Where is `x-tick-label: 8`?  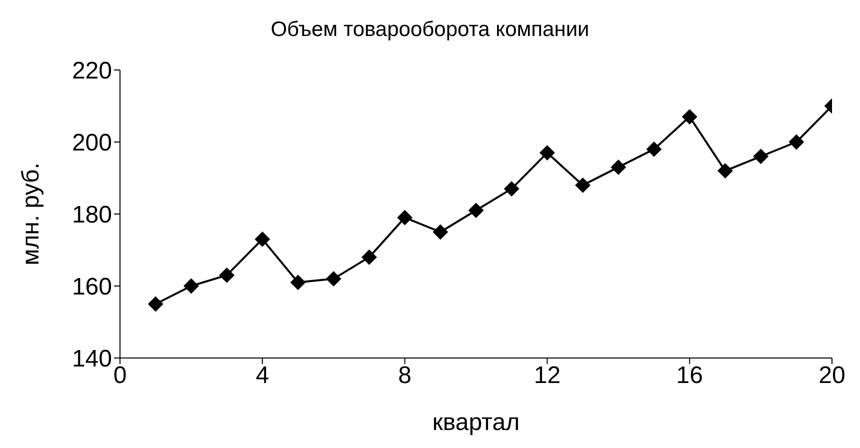 x-tick-label: 8 is located at coordinates (405, 376).